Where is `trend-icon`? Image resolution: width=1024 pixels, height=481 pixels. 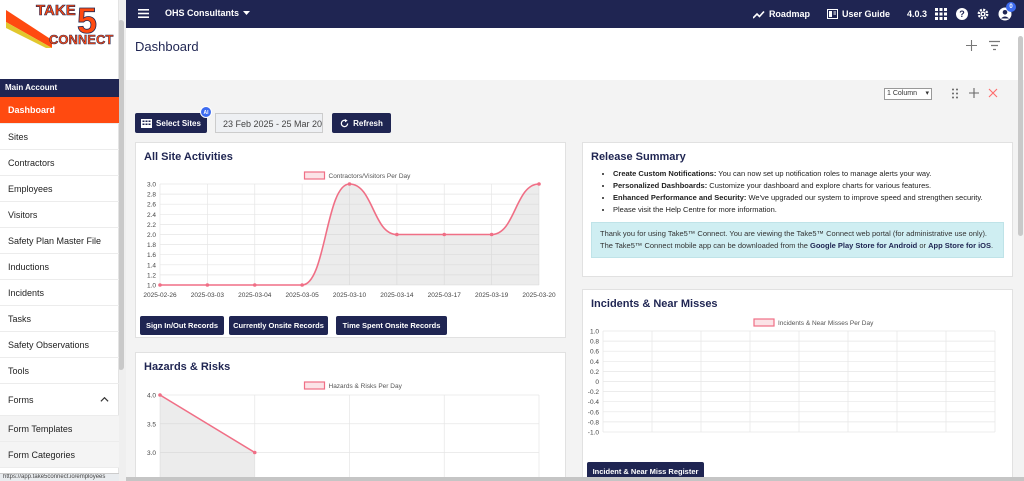
trend-icon is located at coordinates (758, 14).